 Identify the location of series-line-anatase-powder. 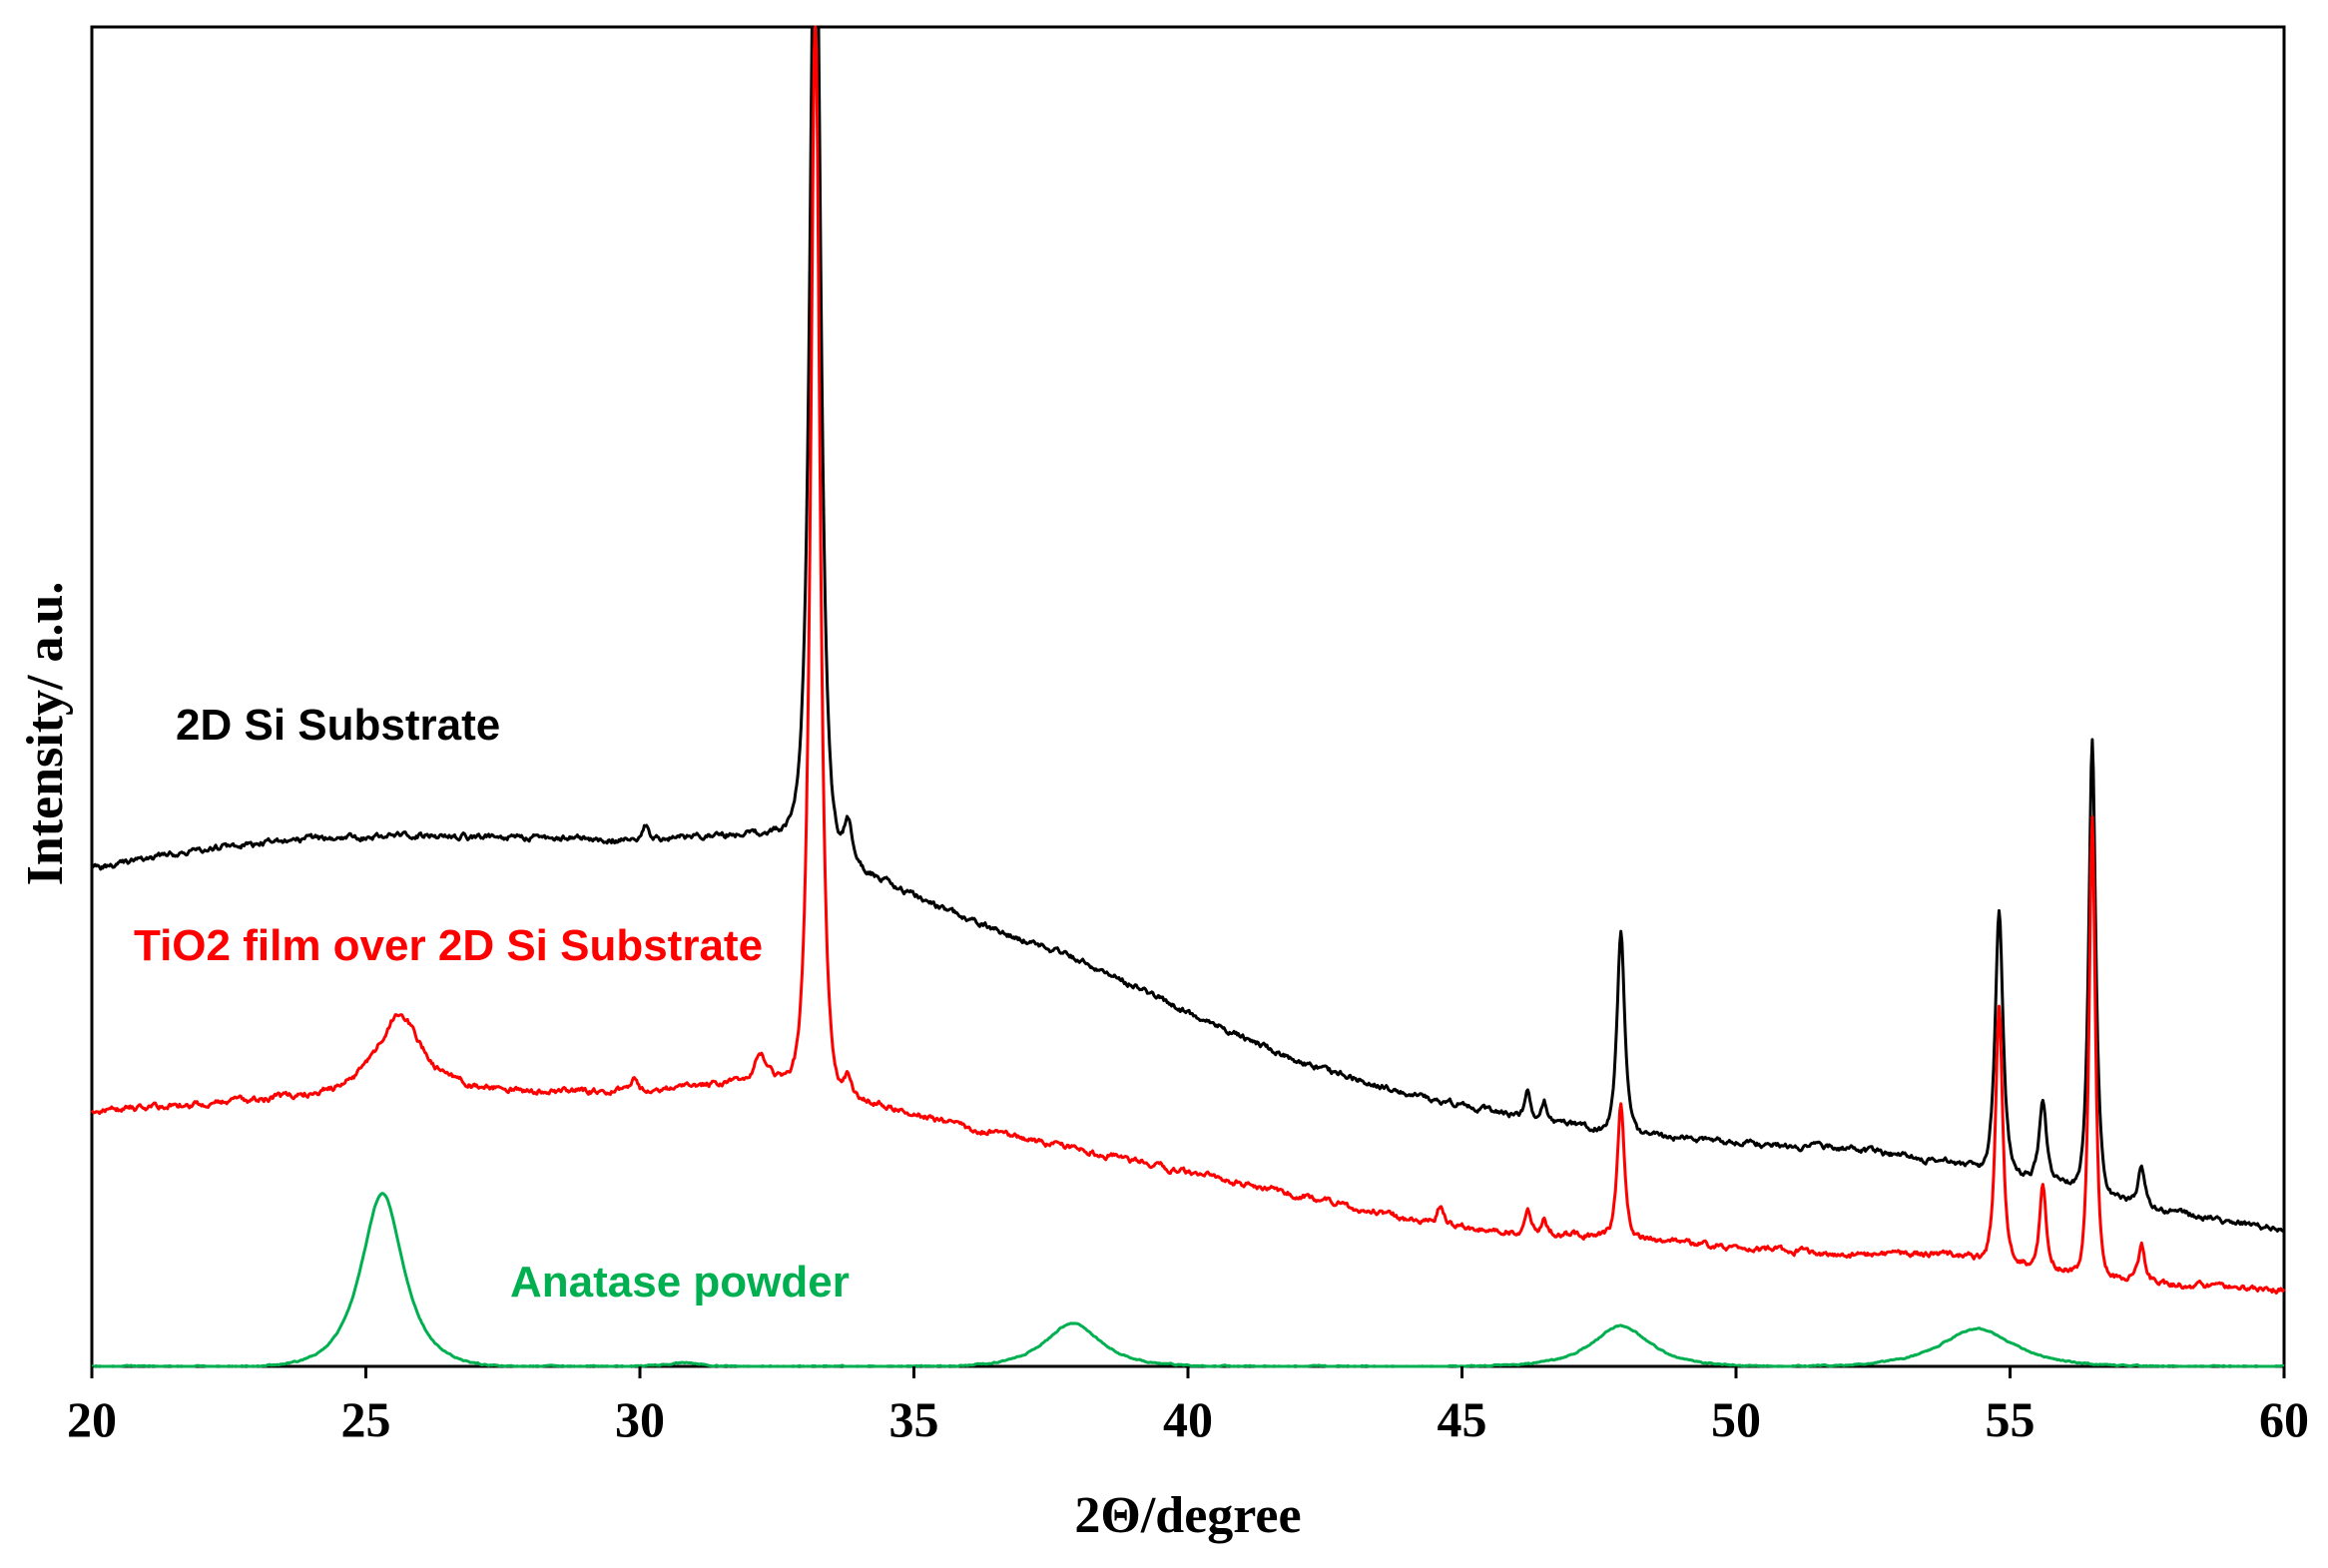
(1188, 1280).